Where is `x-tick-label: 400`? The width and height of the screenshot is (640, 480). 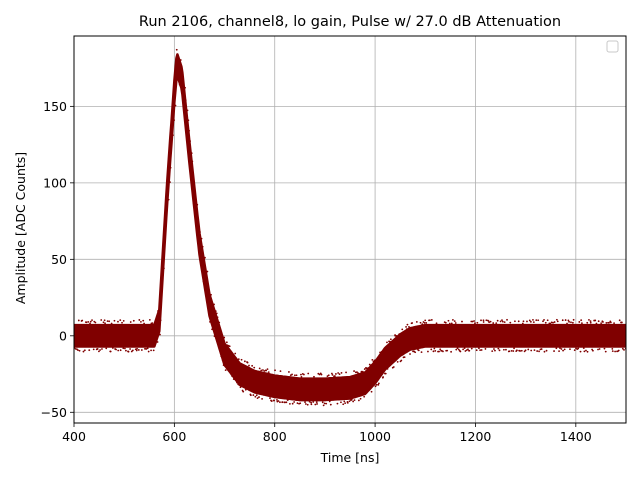 x-tick-label: 400 is located at coordinates (74, 436).